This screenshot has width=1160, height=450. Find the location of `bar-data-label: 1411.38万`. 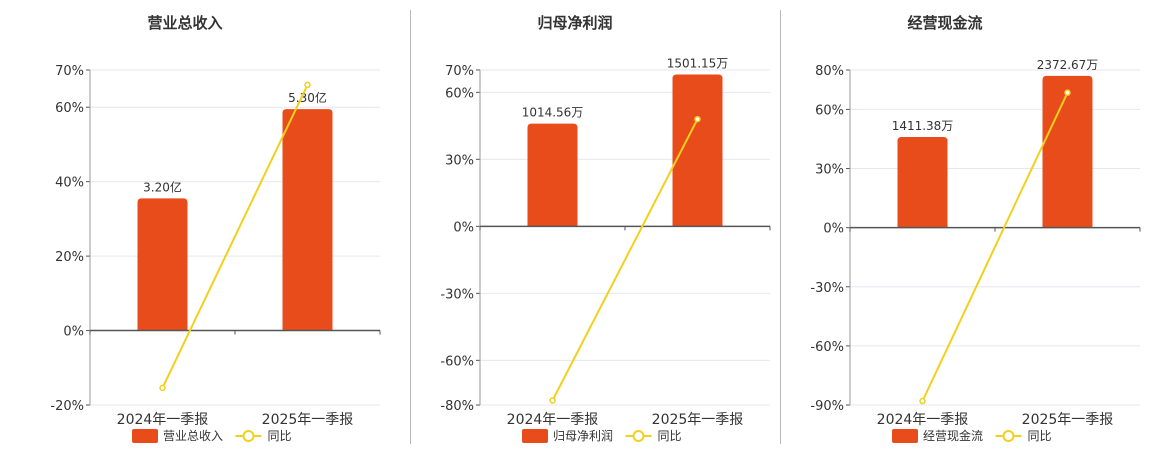

bar-data-label: 1411.38万 is located at coordinates (923, 126).